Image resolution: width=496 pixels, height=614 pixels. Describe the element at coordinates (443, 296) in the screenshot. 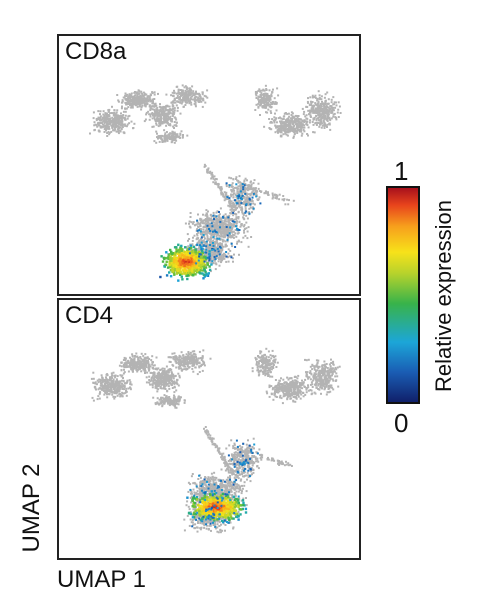

I see `colorbar-title: Relative expression` at that location.